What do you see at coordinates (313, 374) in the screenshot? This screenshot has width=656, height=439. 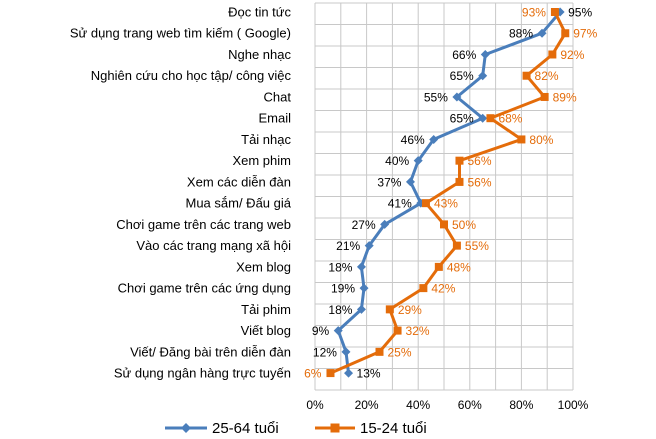 I see `data-label: 6%` at bounding box center [313, 374].